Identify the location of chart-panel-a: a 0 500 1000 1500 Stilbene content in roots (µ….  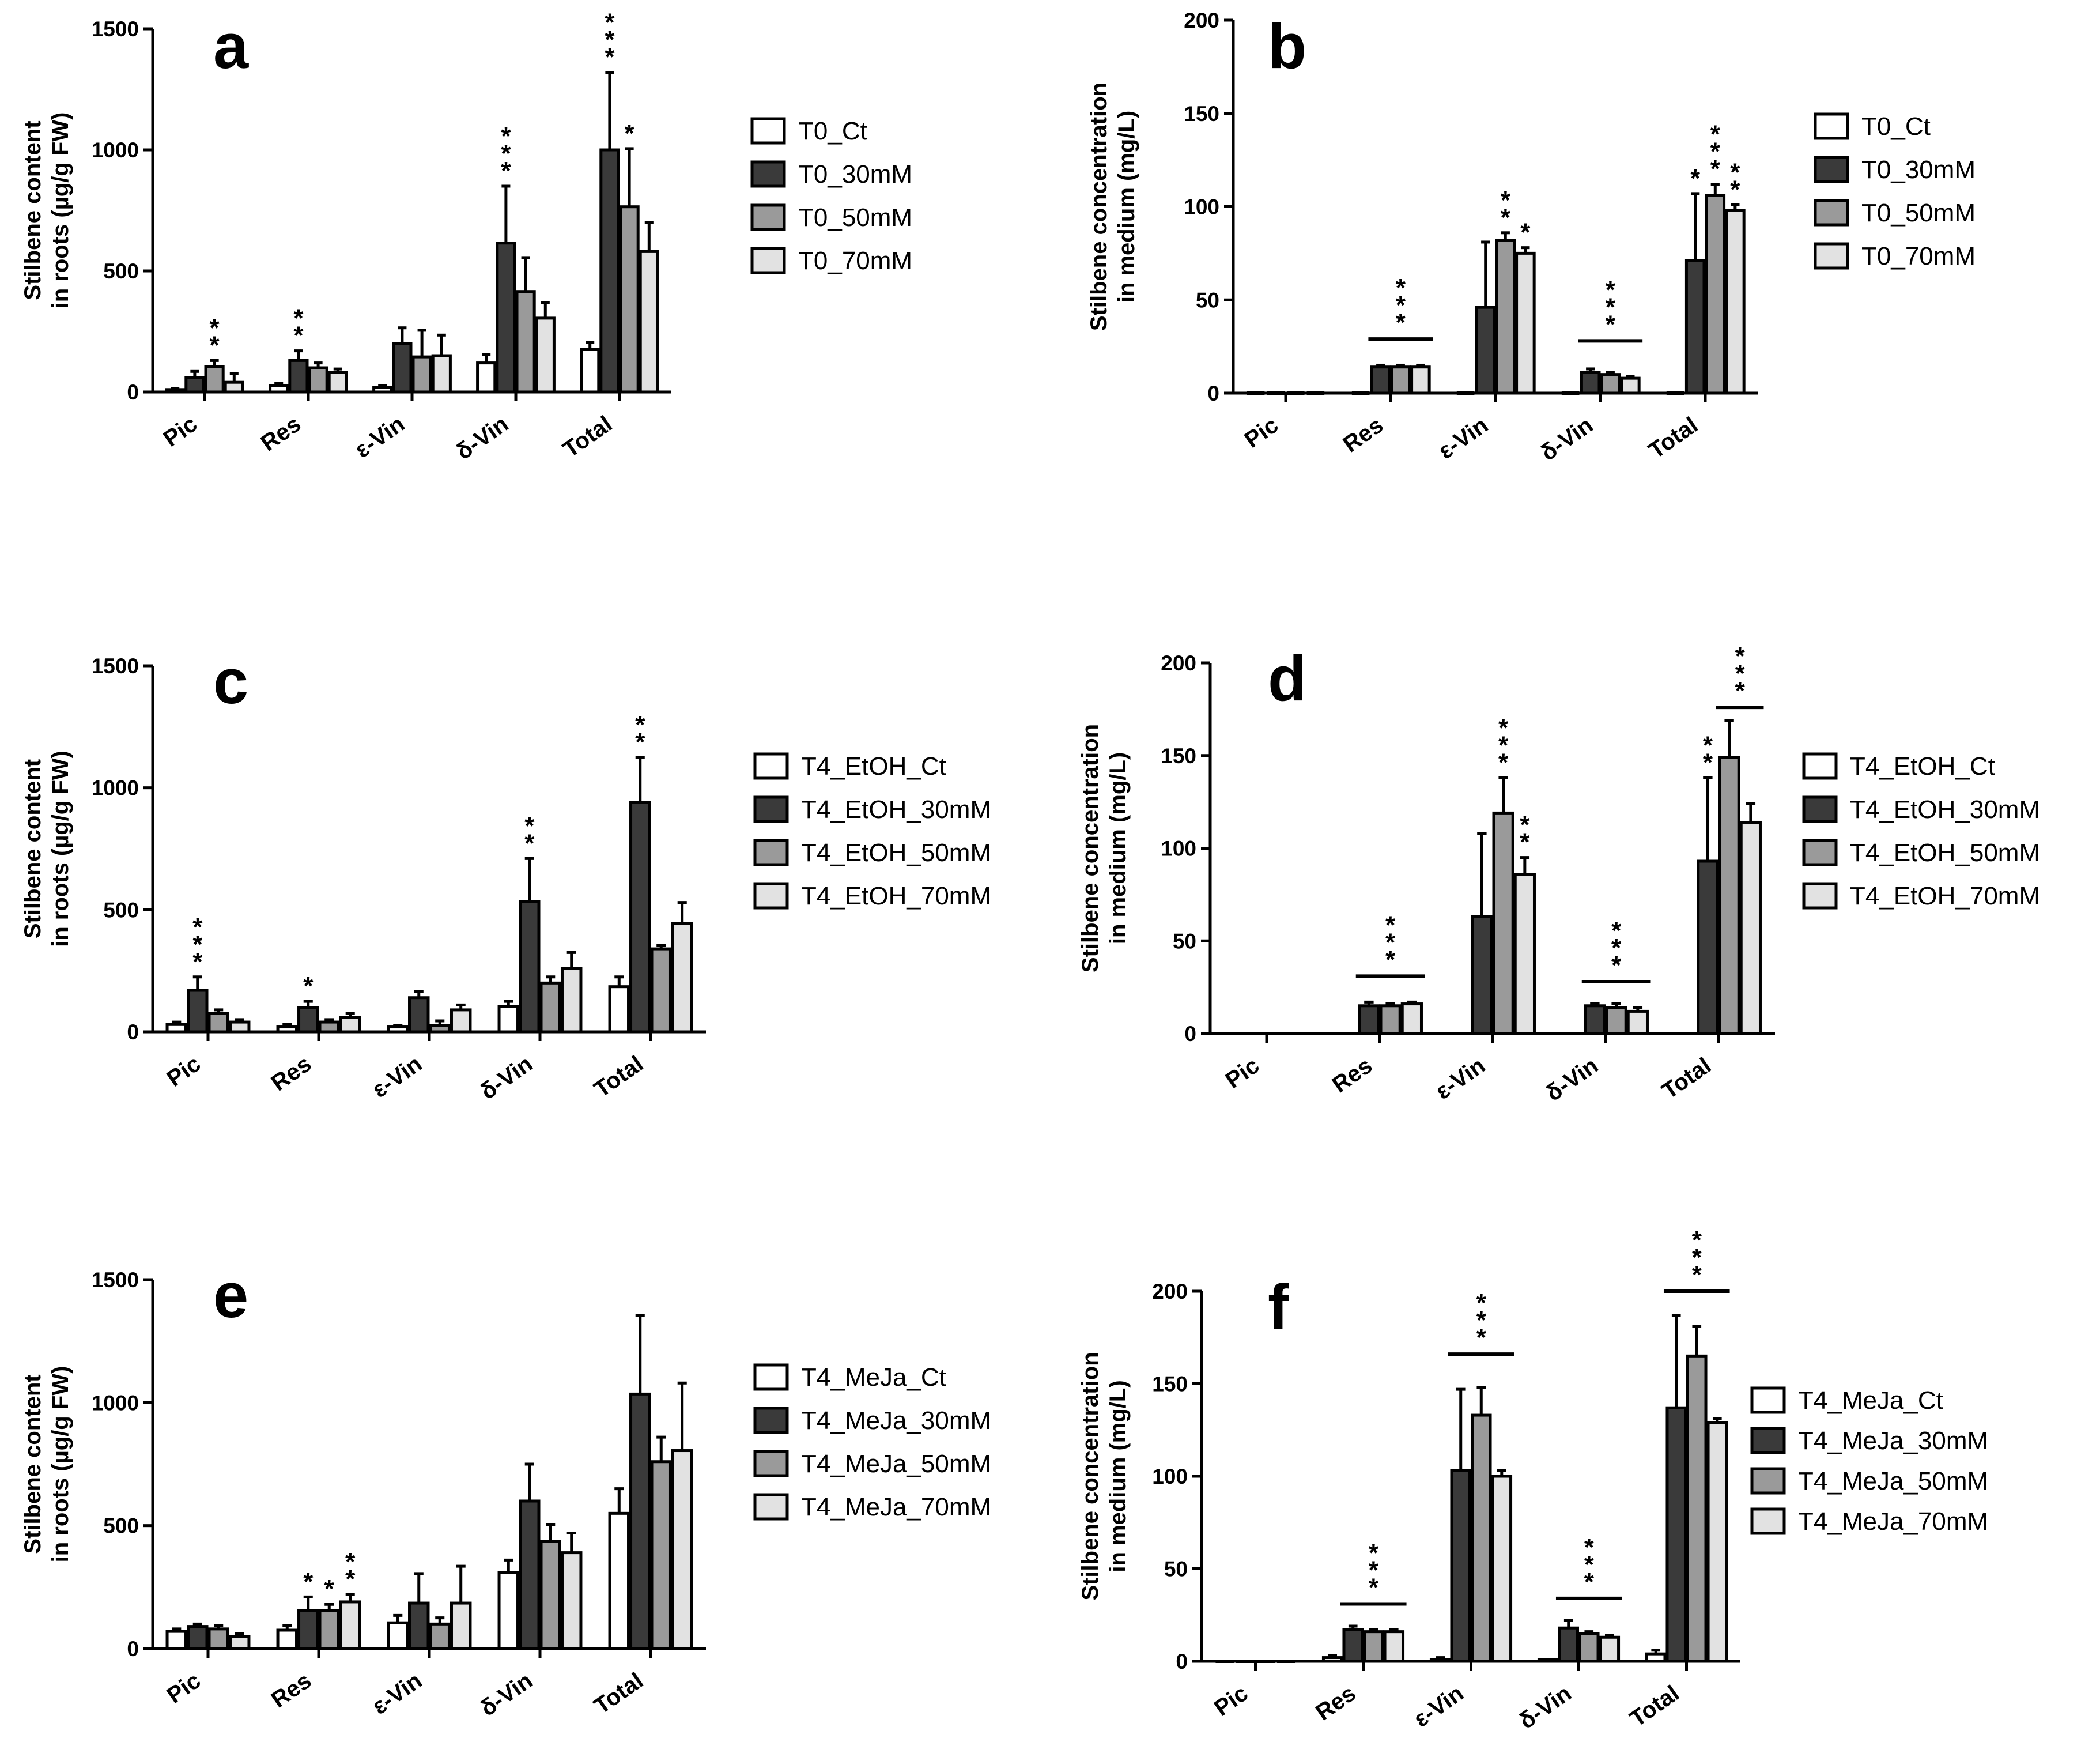
(466, 237).